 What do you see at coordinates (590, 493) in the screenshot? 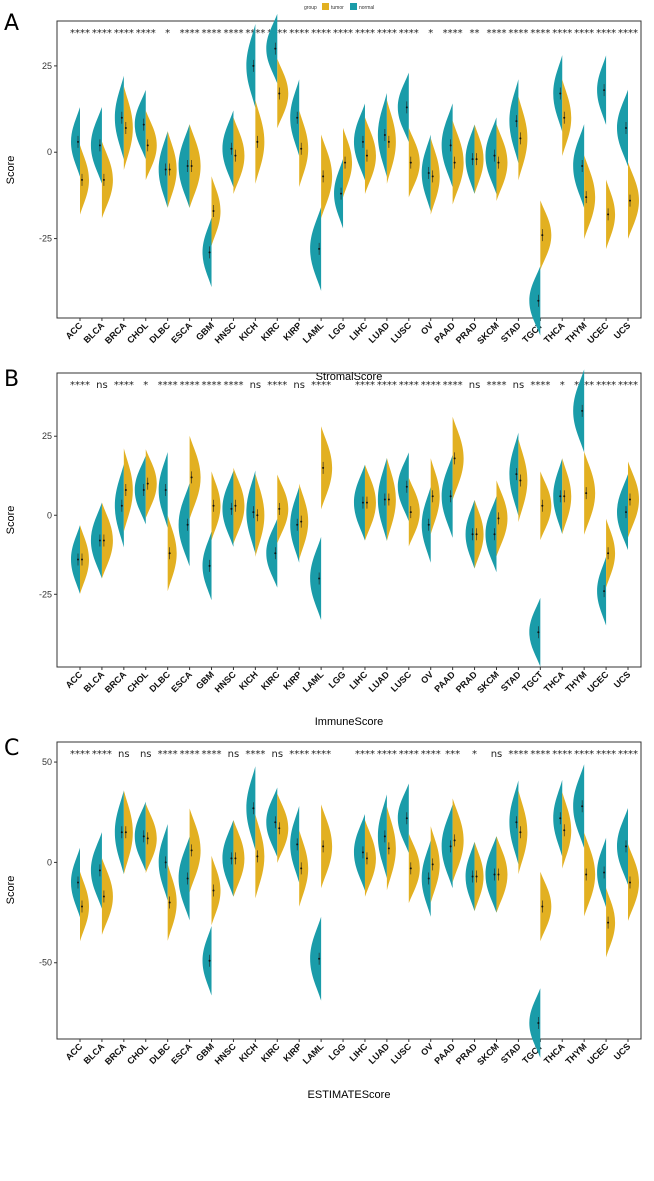
I see `violin-tumor-thym` at bounding box center [590, 493].